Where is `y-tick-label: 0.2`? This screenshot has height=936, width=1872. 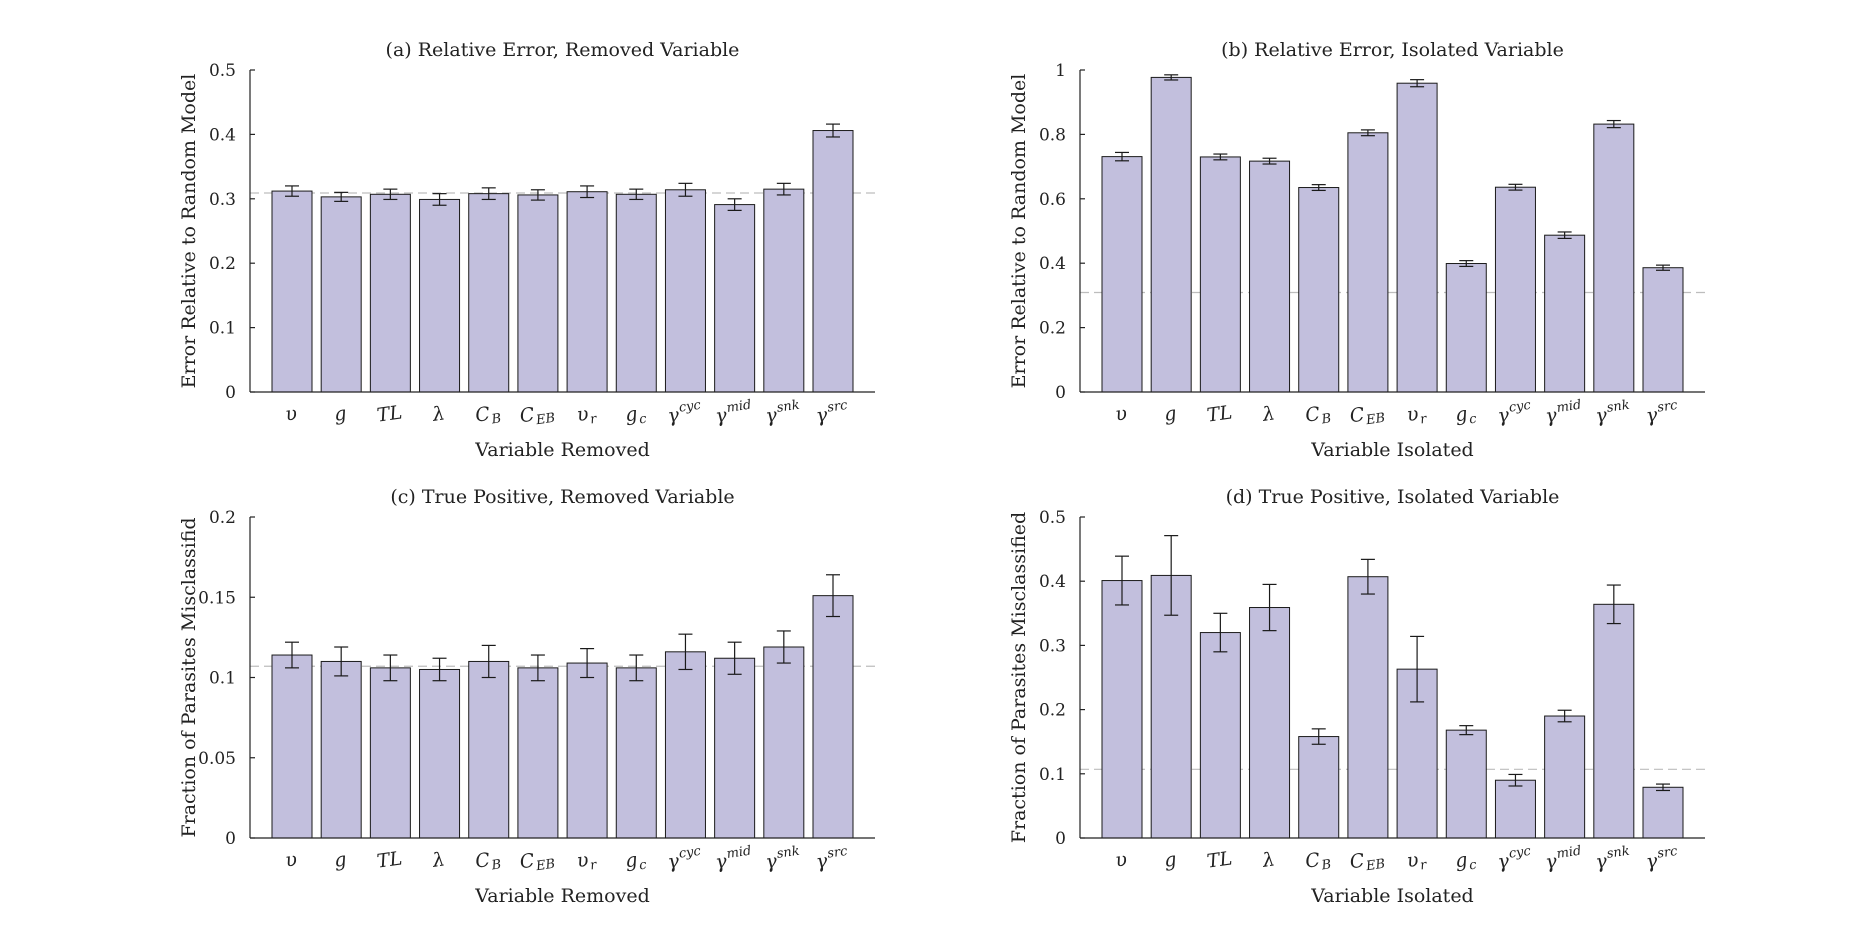 y-tick-label: 0.2 is located at coordinates (222, 264).